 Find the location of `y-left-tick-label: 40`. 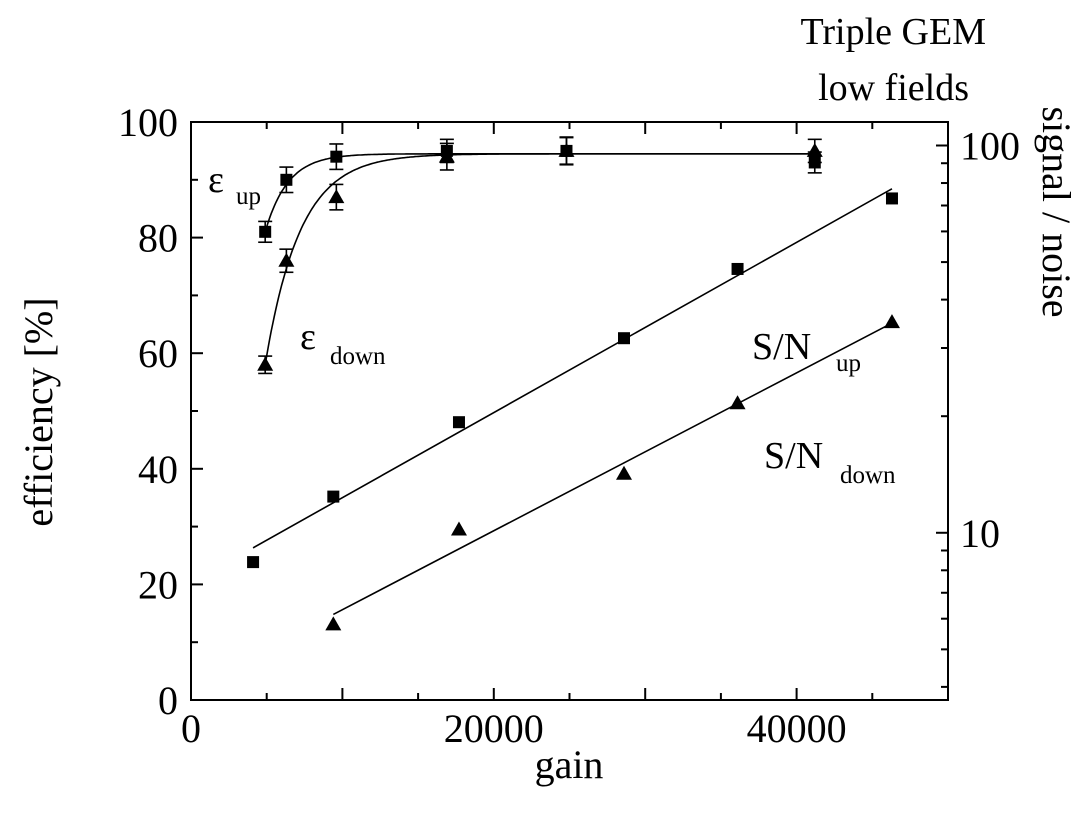

y-left-tick-label: 40 is located at coordinates (158, 469).